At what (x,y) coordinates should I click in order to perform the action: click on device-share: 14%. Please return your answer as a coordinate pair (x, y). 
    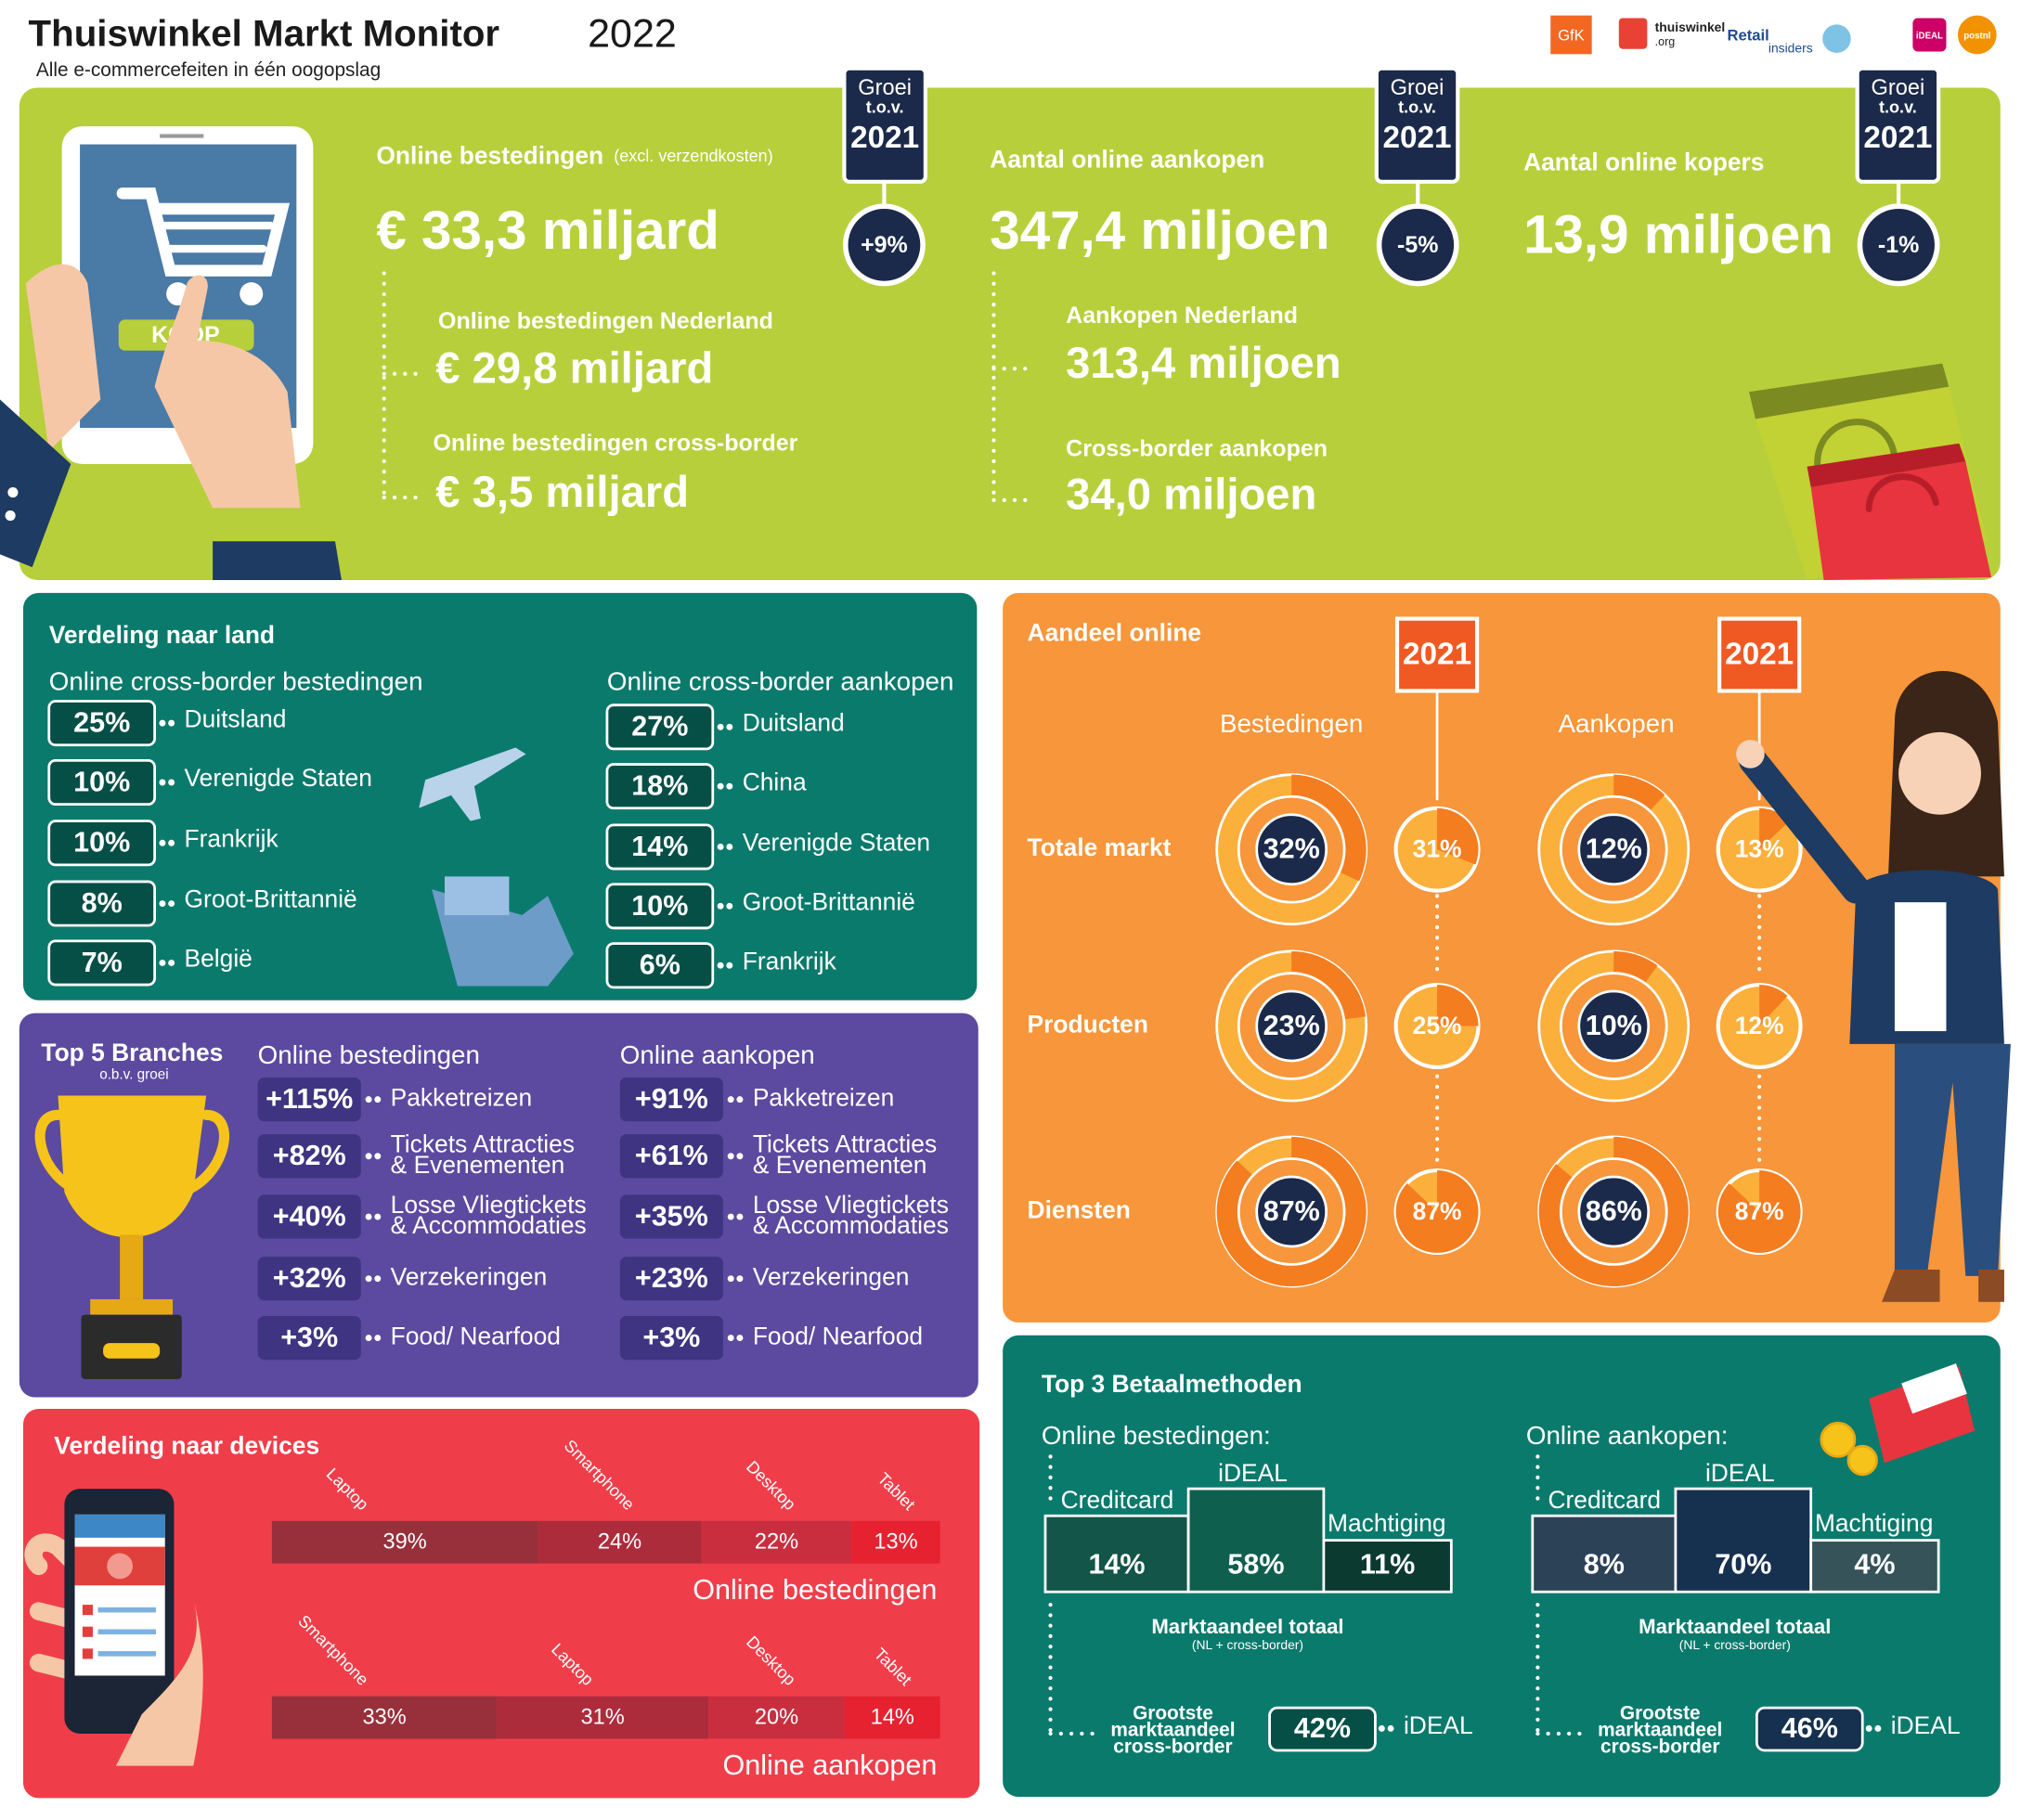
    Looking at the image, I should click on (892, 1718).